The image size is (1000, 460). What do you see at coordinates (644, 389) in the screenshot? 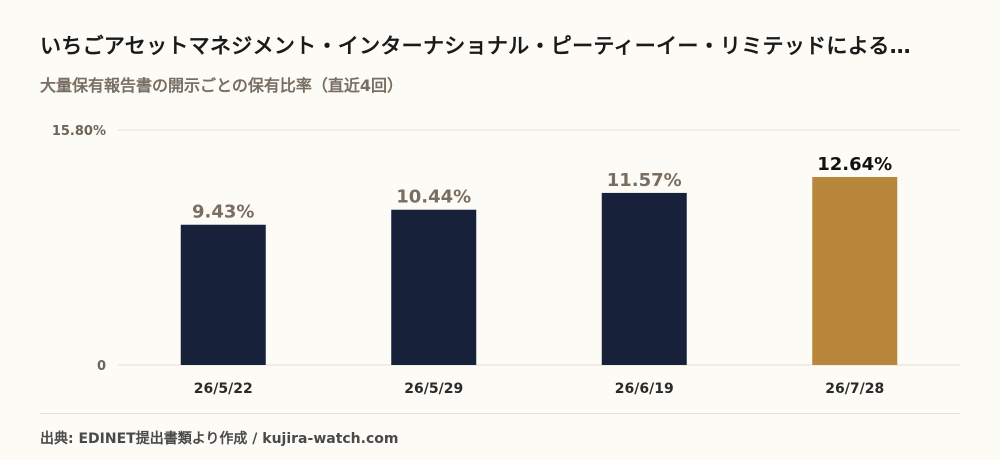
I see `x-tick-label: 26/6/19` at bounding box center [644, 389].